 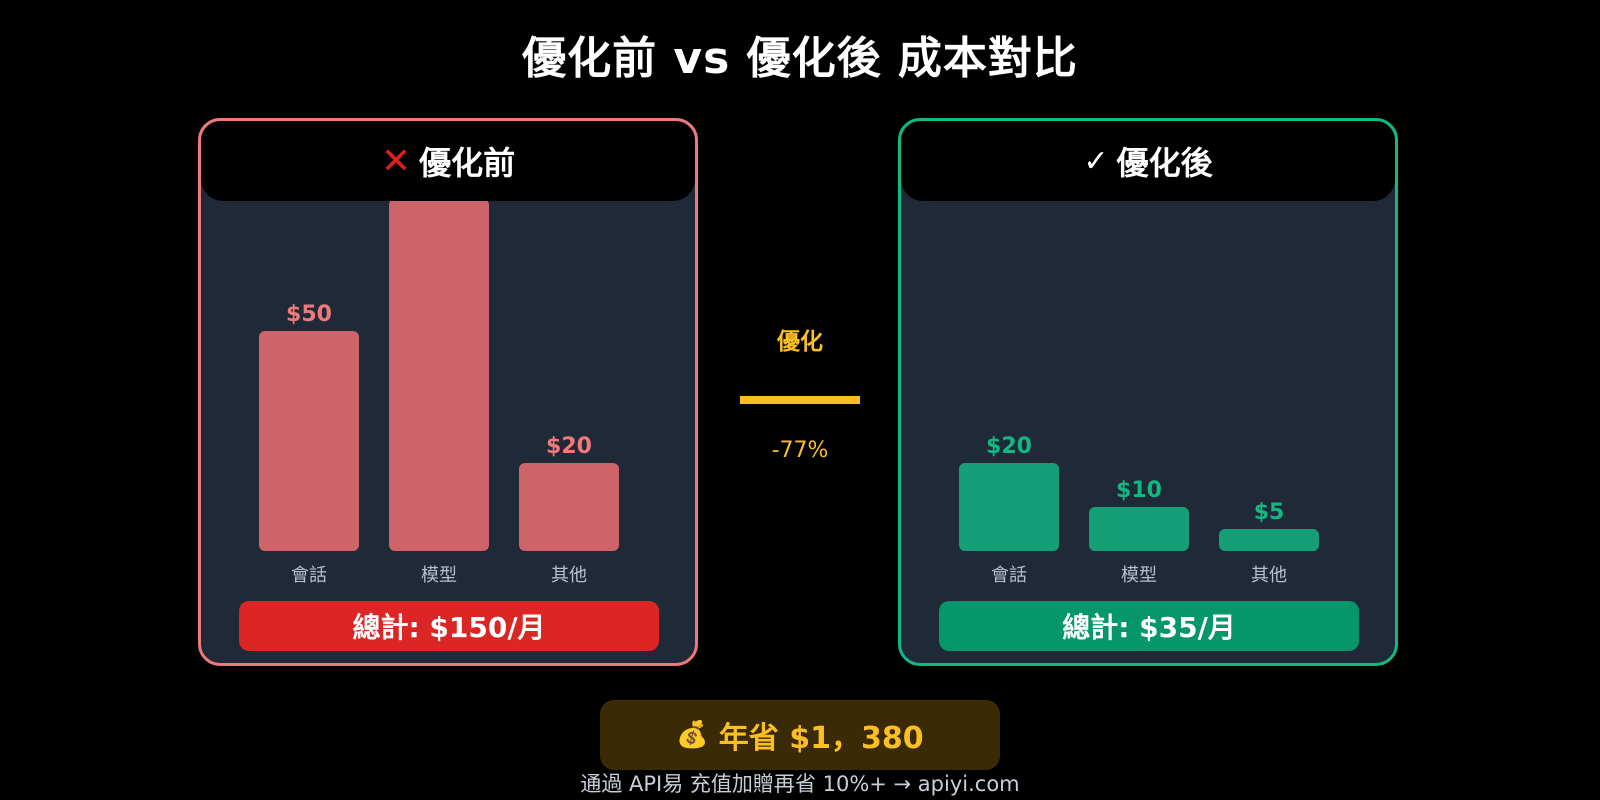 What do you see at coordinates (800, 342) in the screenshot?
I see `optimize-label: 優化` at bounding box center [800, 342].